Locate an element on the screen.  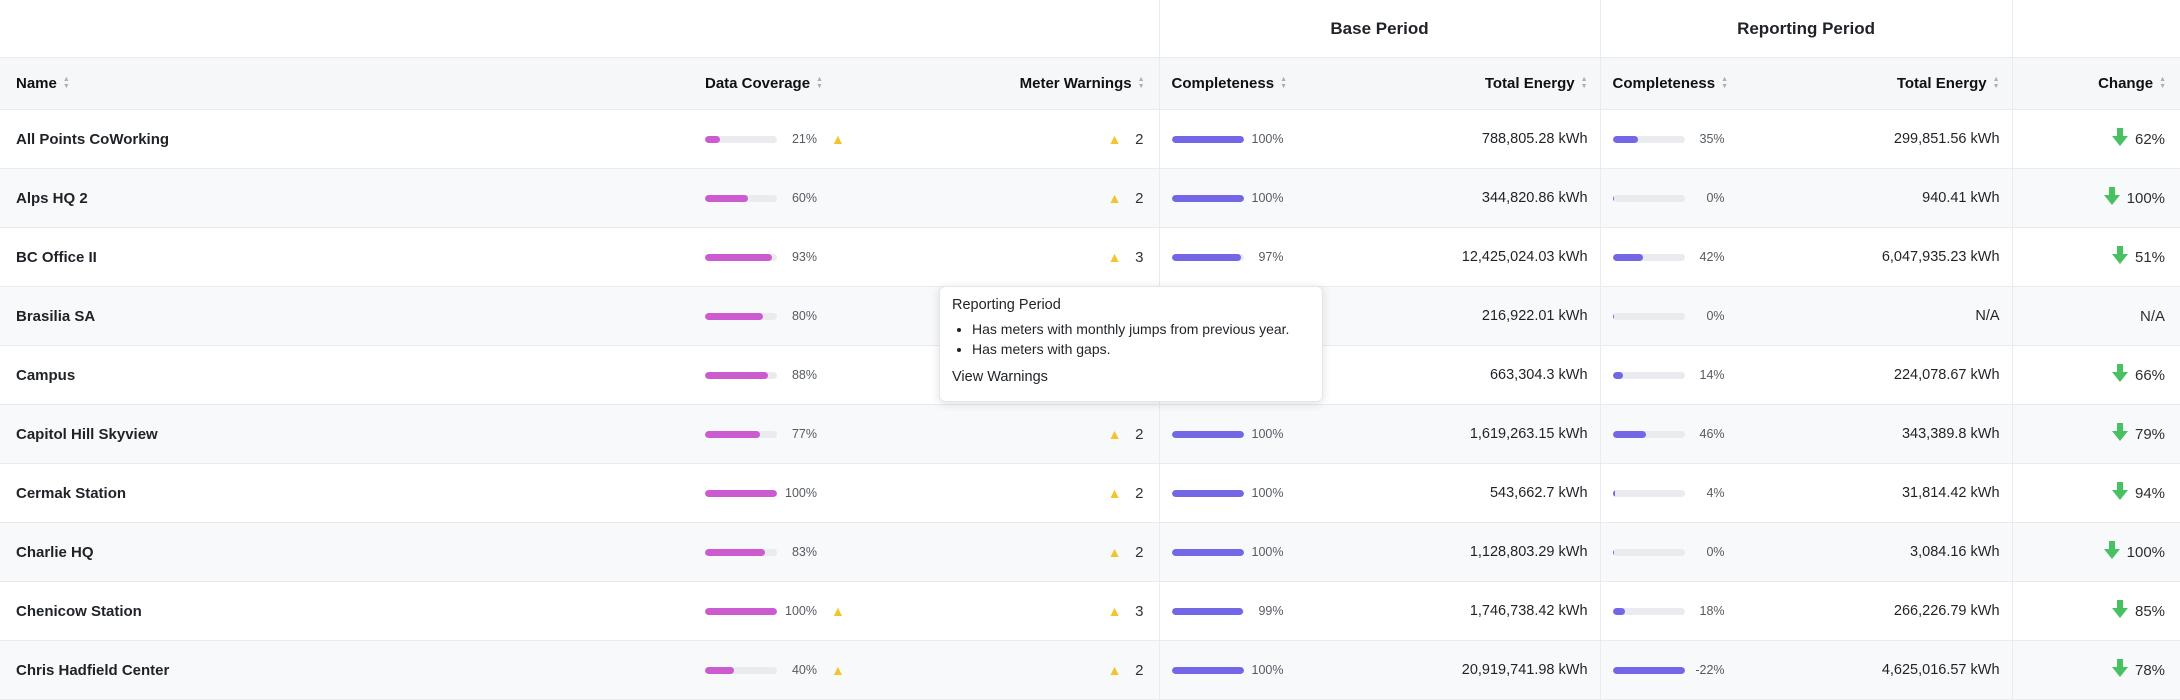
coverage-cell: 100% is located at coordinates (788, 493).